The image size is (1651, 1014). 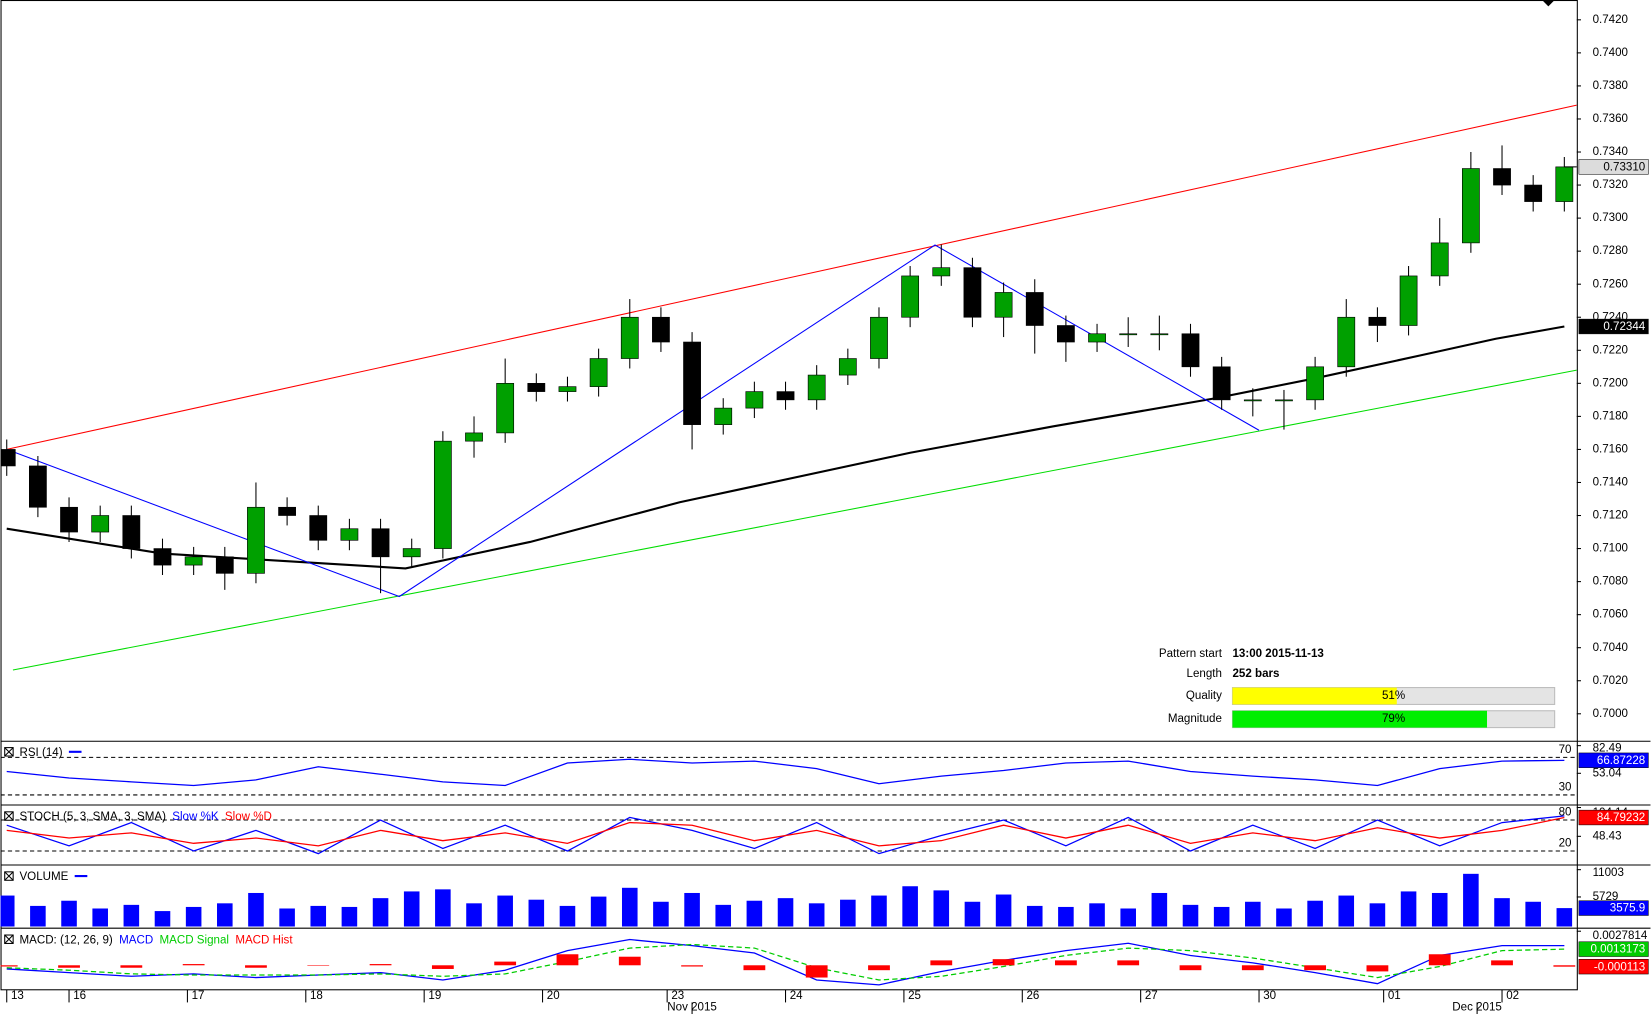 What do you see at coordinates (1610, 20) in the screenshot?
I see `y-tick-label: 0.7420` at bounding box center [1610, 20].